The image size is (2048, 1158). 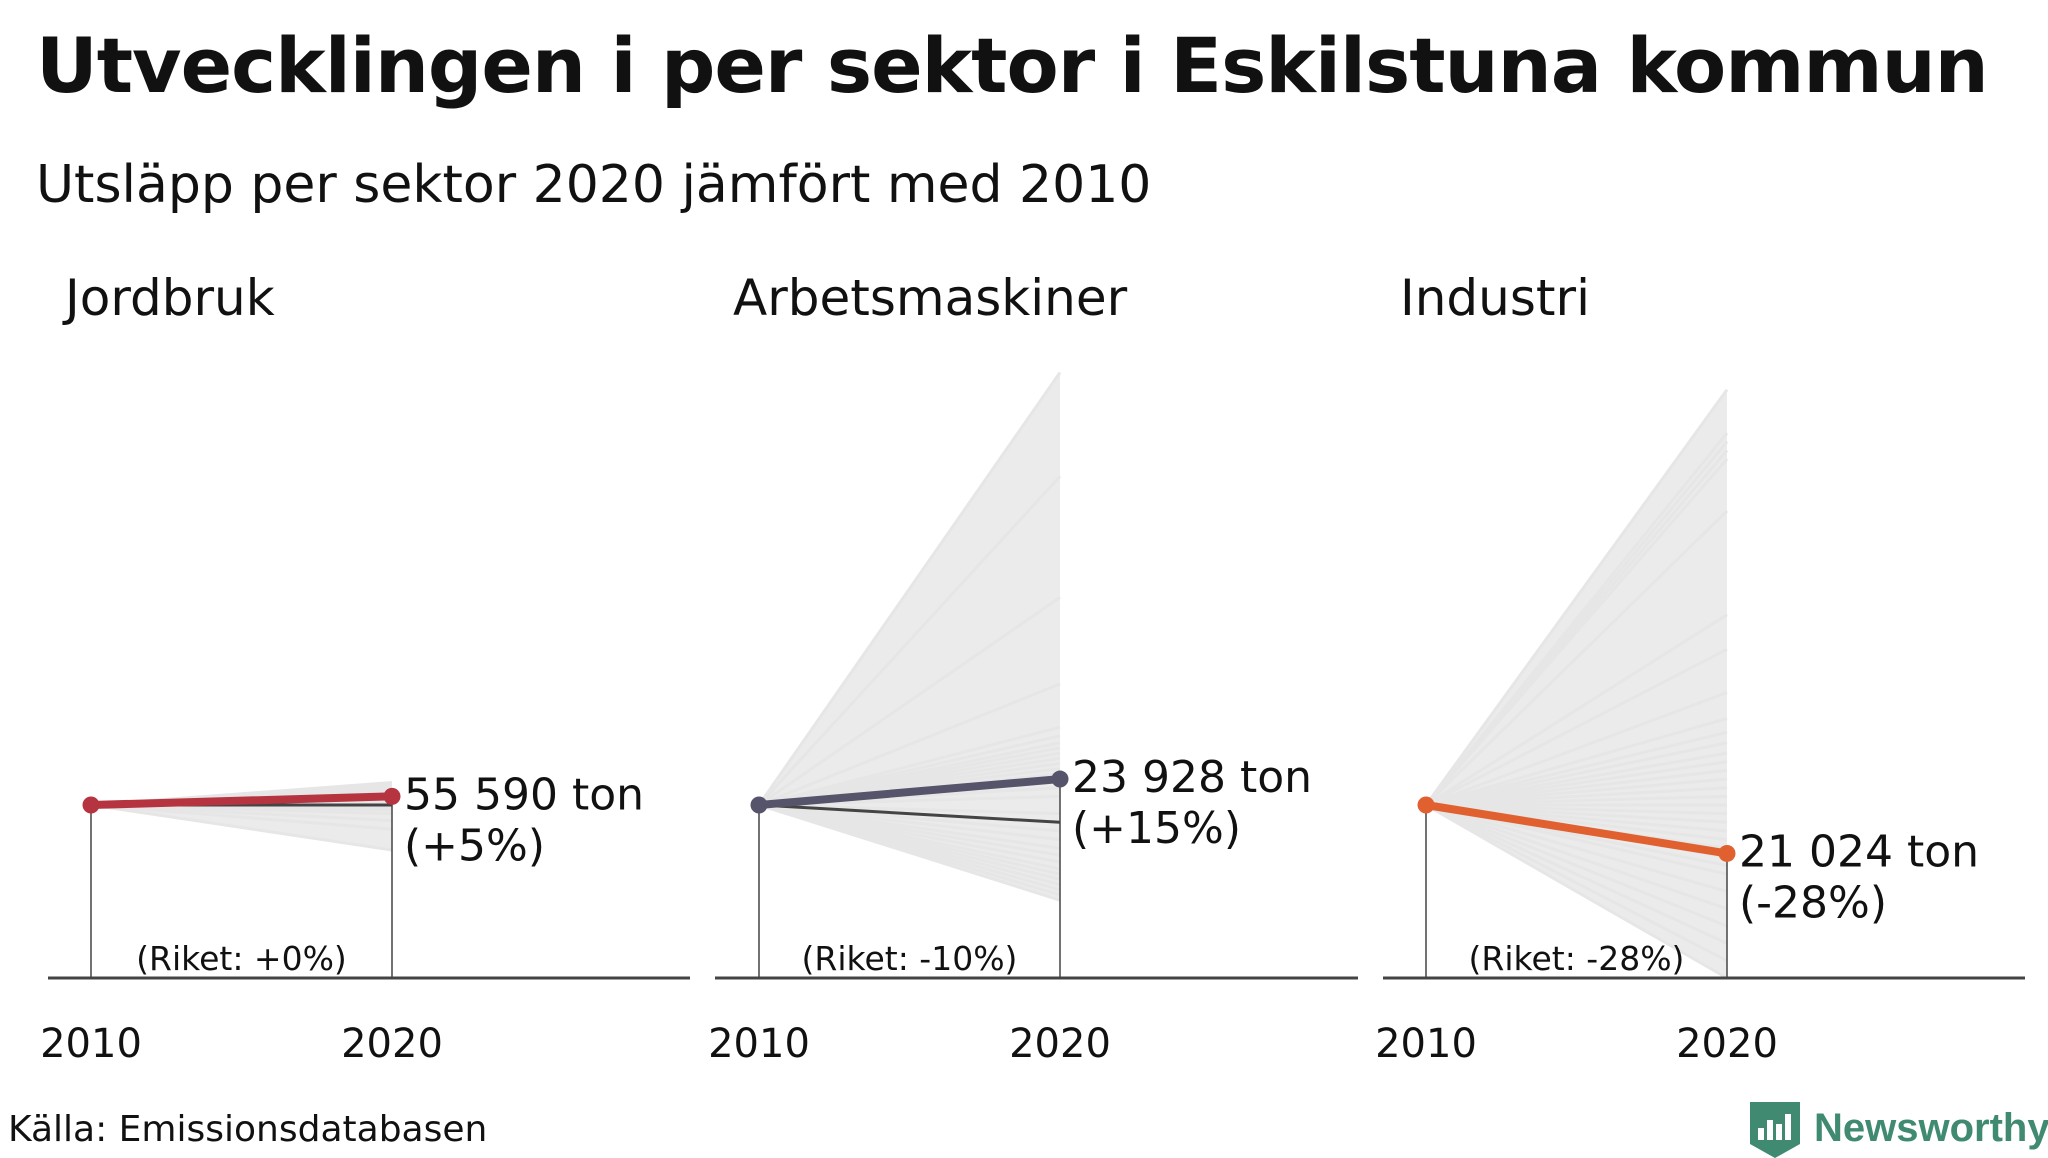 What do you see at coordinates (909, 792) in the screenshot?
I see `panel-2-highlight-line` at bounding box center [909, 792].